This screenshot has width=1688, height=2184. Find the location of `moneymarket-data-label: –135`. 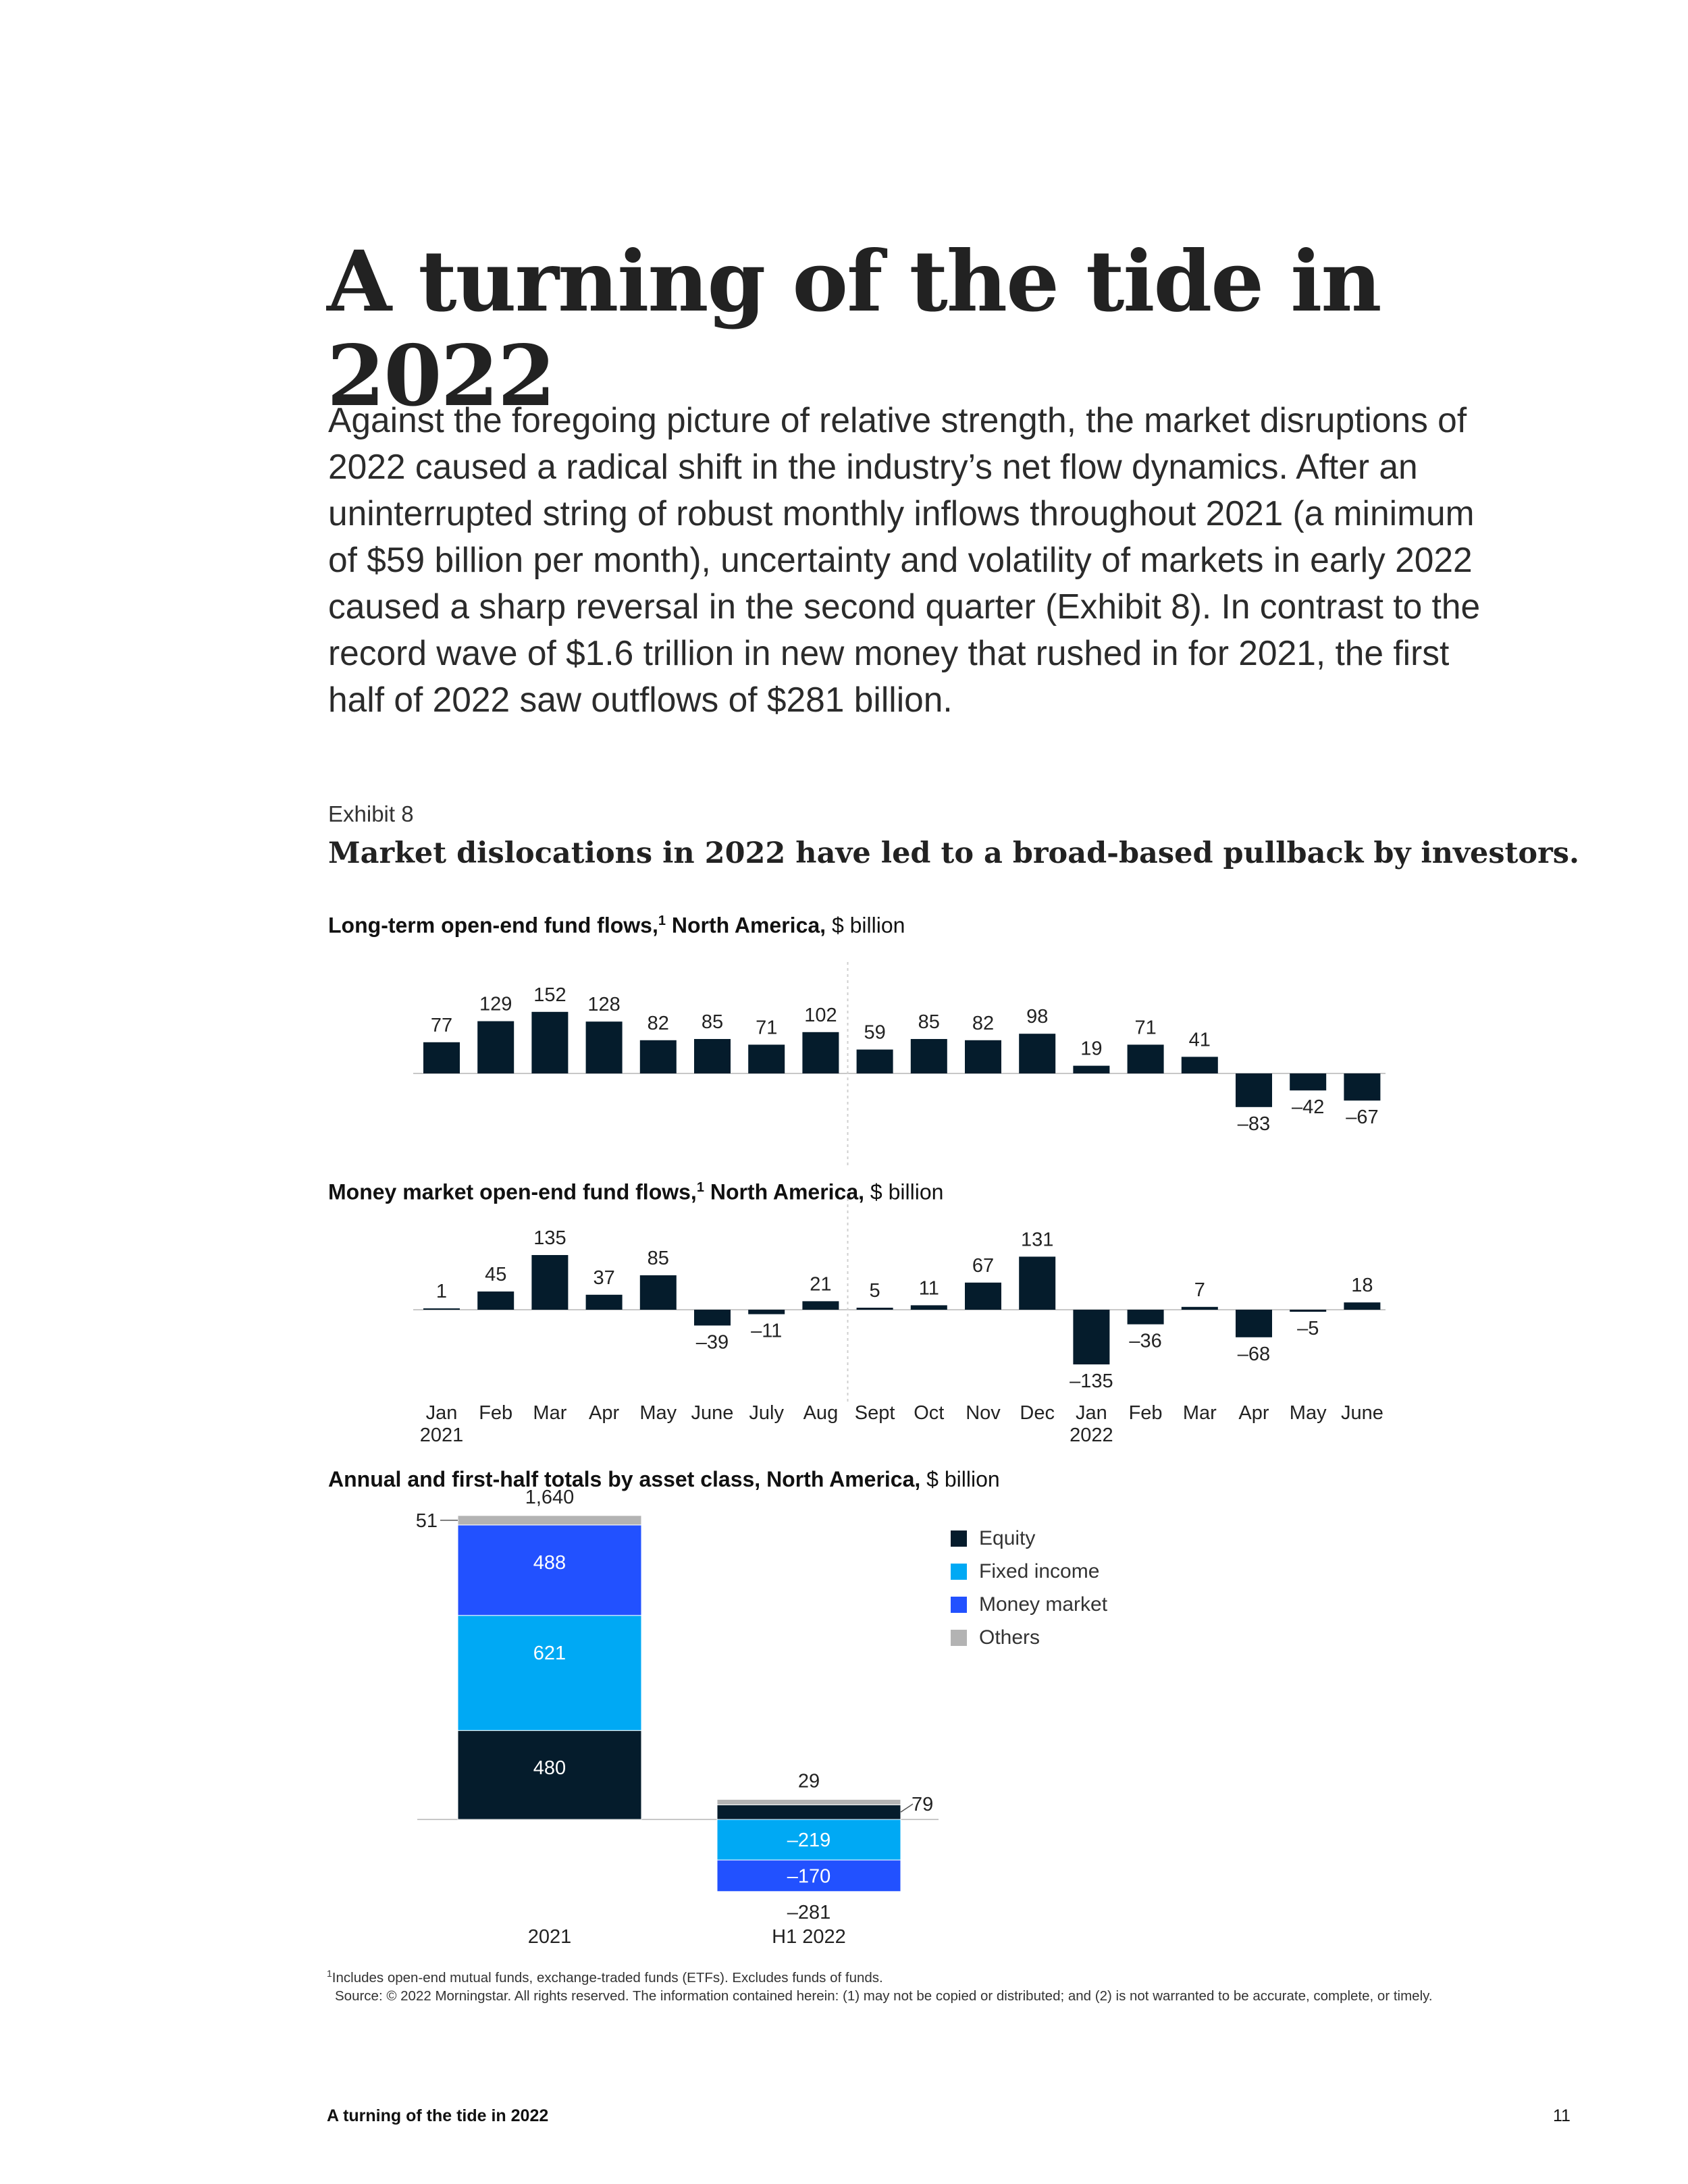

moneymarket-data-label: –135 is located at coordinates (1091, 1381).